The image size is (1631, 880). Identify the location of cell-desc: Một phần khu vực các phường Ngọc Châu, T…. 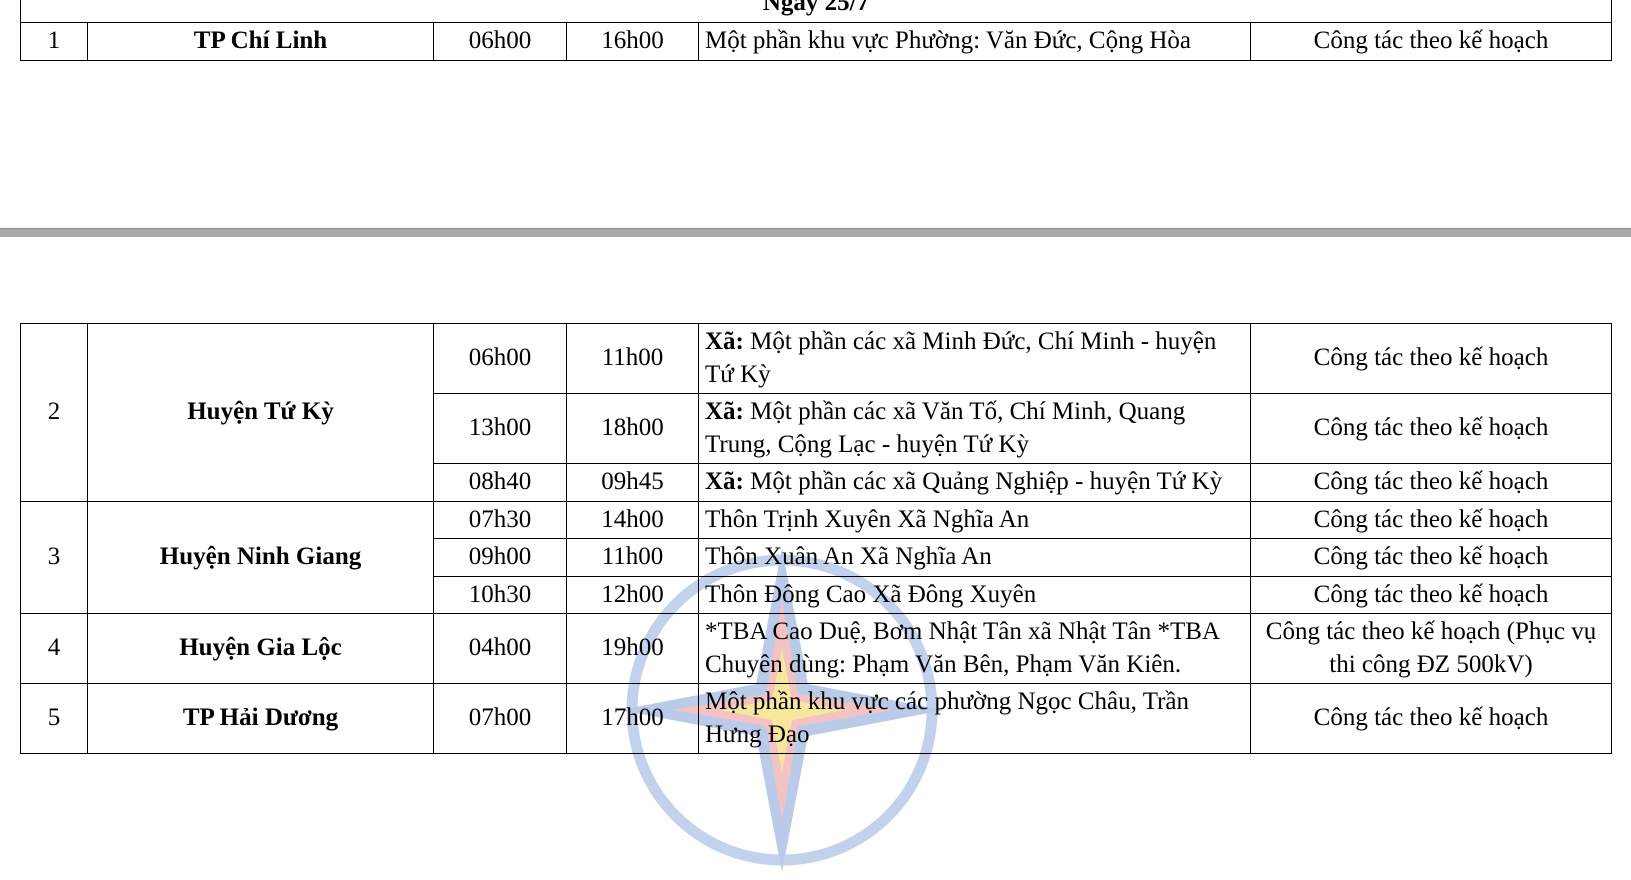
(974, 718).